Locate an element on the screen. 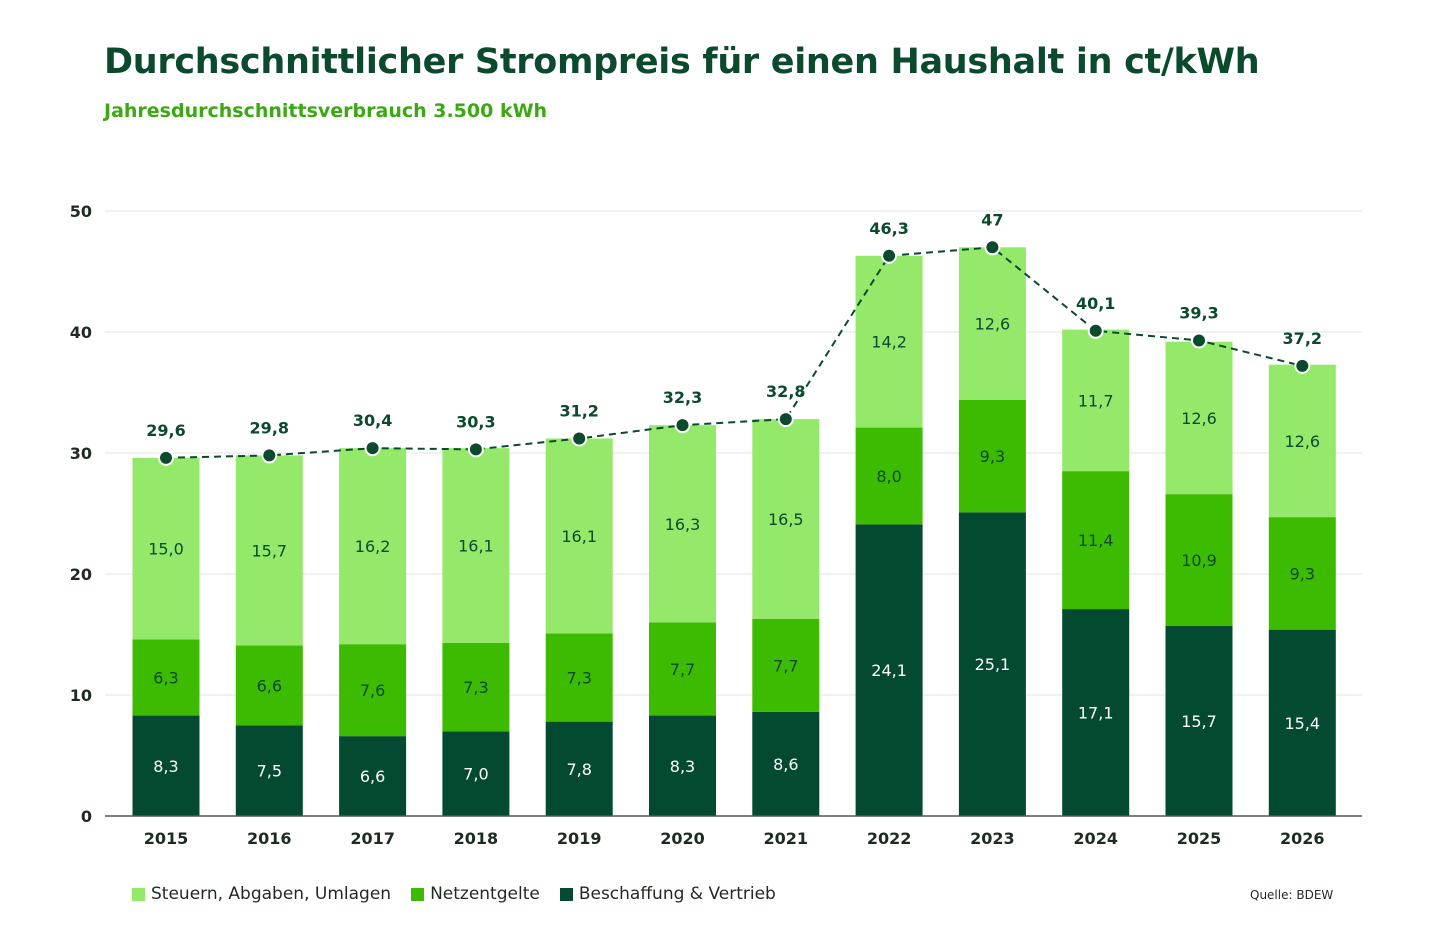  segment-label: 15,0 is located at coordinates (166, 549).